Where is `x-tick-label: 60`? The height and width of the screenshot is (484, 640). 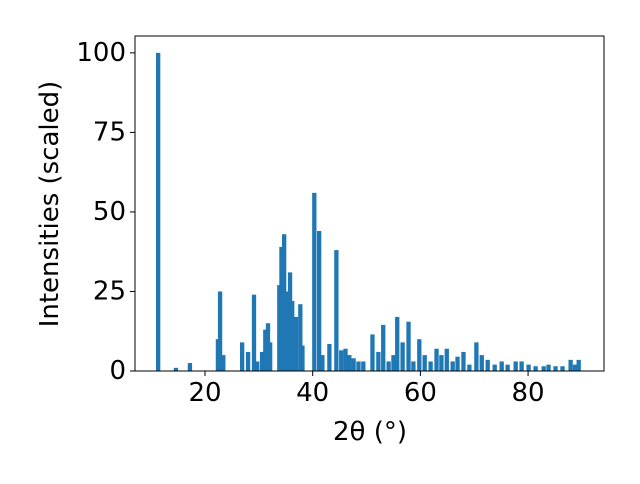
x-tick-label: 60 is located at coordinates (420, 393).